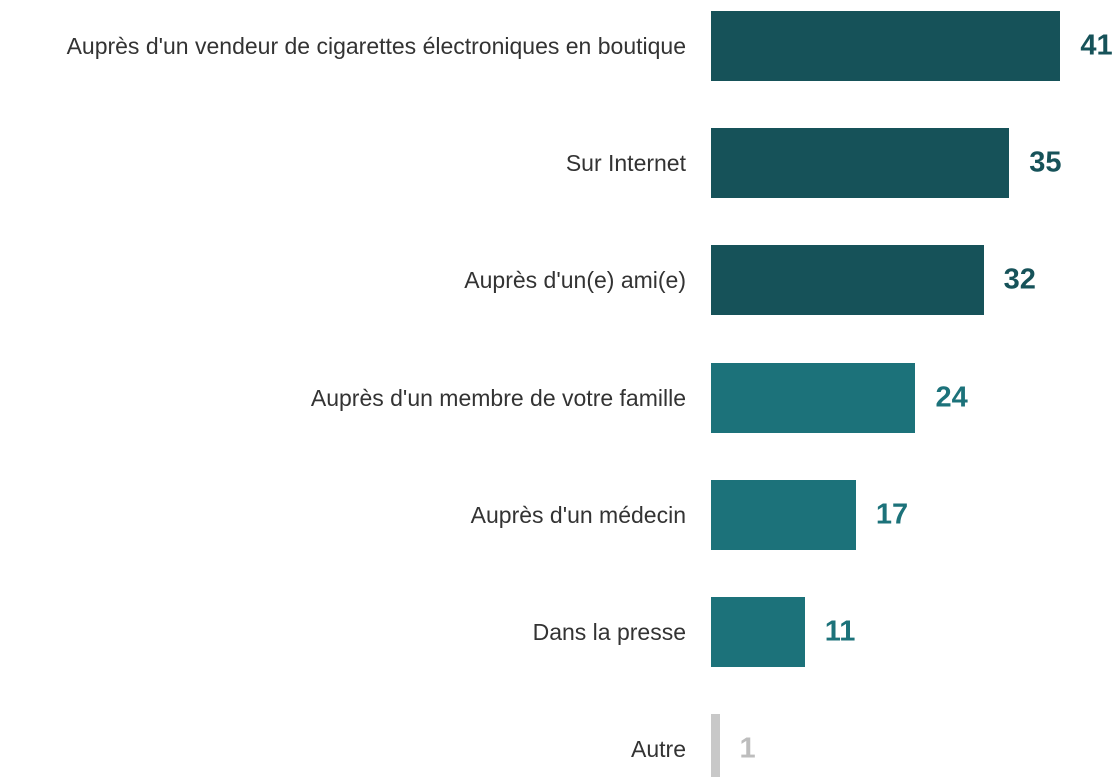 This screenshot has height=777, width=1116. I want to click on value-label: 11, so click(840, 631).